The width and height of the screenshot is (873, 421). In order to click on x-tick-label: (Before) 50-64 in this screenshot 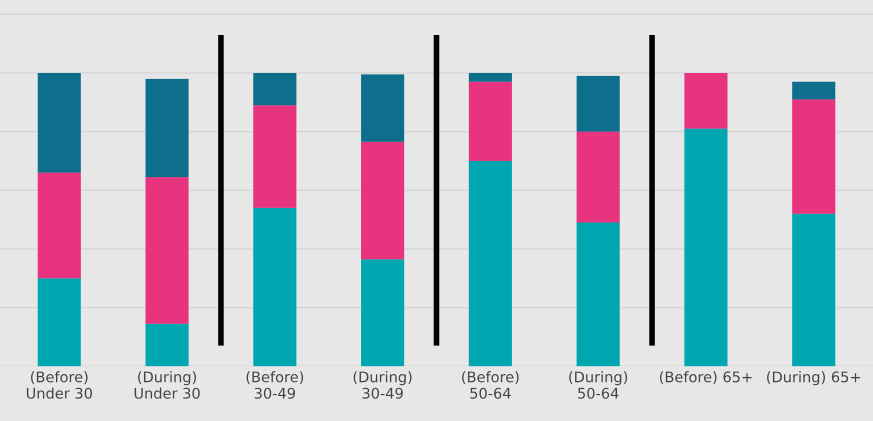, I will do `click(490, 385)`.